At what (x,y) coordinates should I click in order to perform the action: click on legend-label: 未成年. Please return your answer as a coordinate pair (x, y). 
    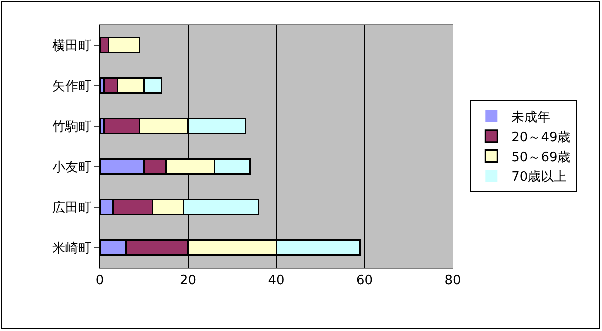
    Looking at the image, I should click on (531, 118).